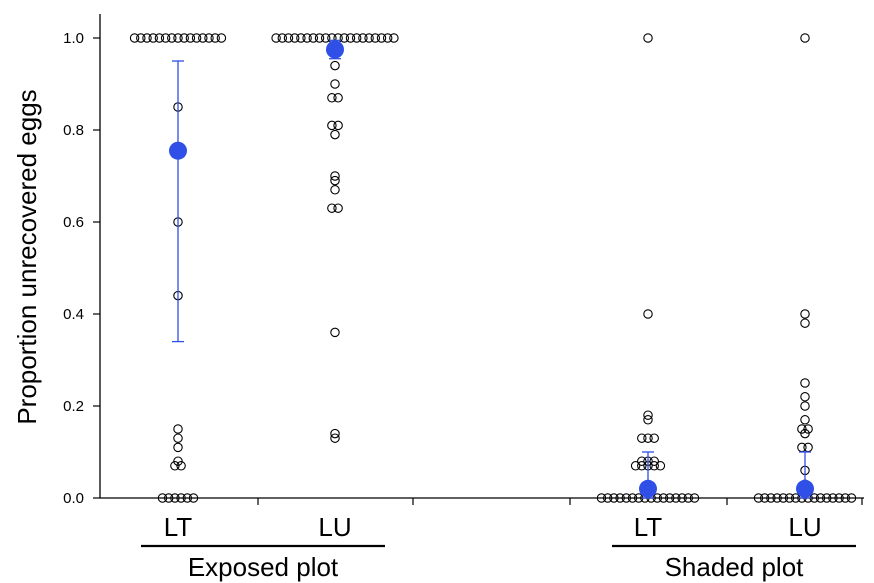 Image resolution: width=874 pixels, height=583 pixels. I want to click on y-tick-label: 0.0, so click(73, 498).